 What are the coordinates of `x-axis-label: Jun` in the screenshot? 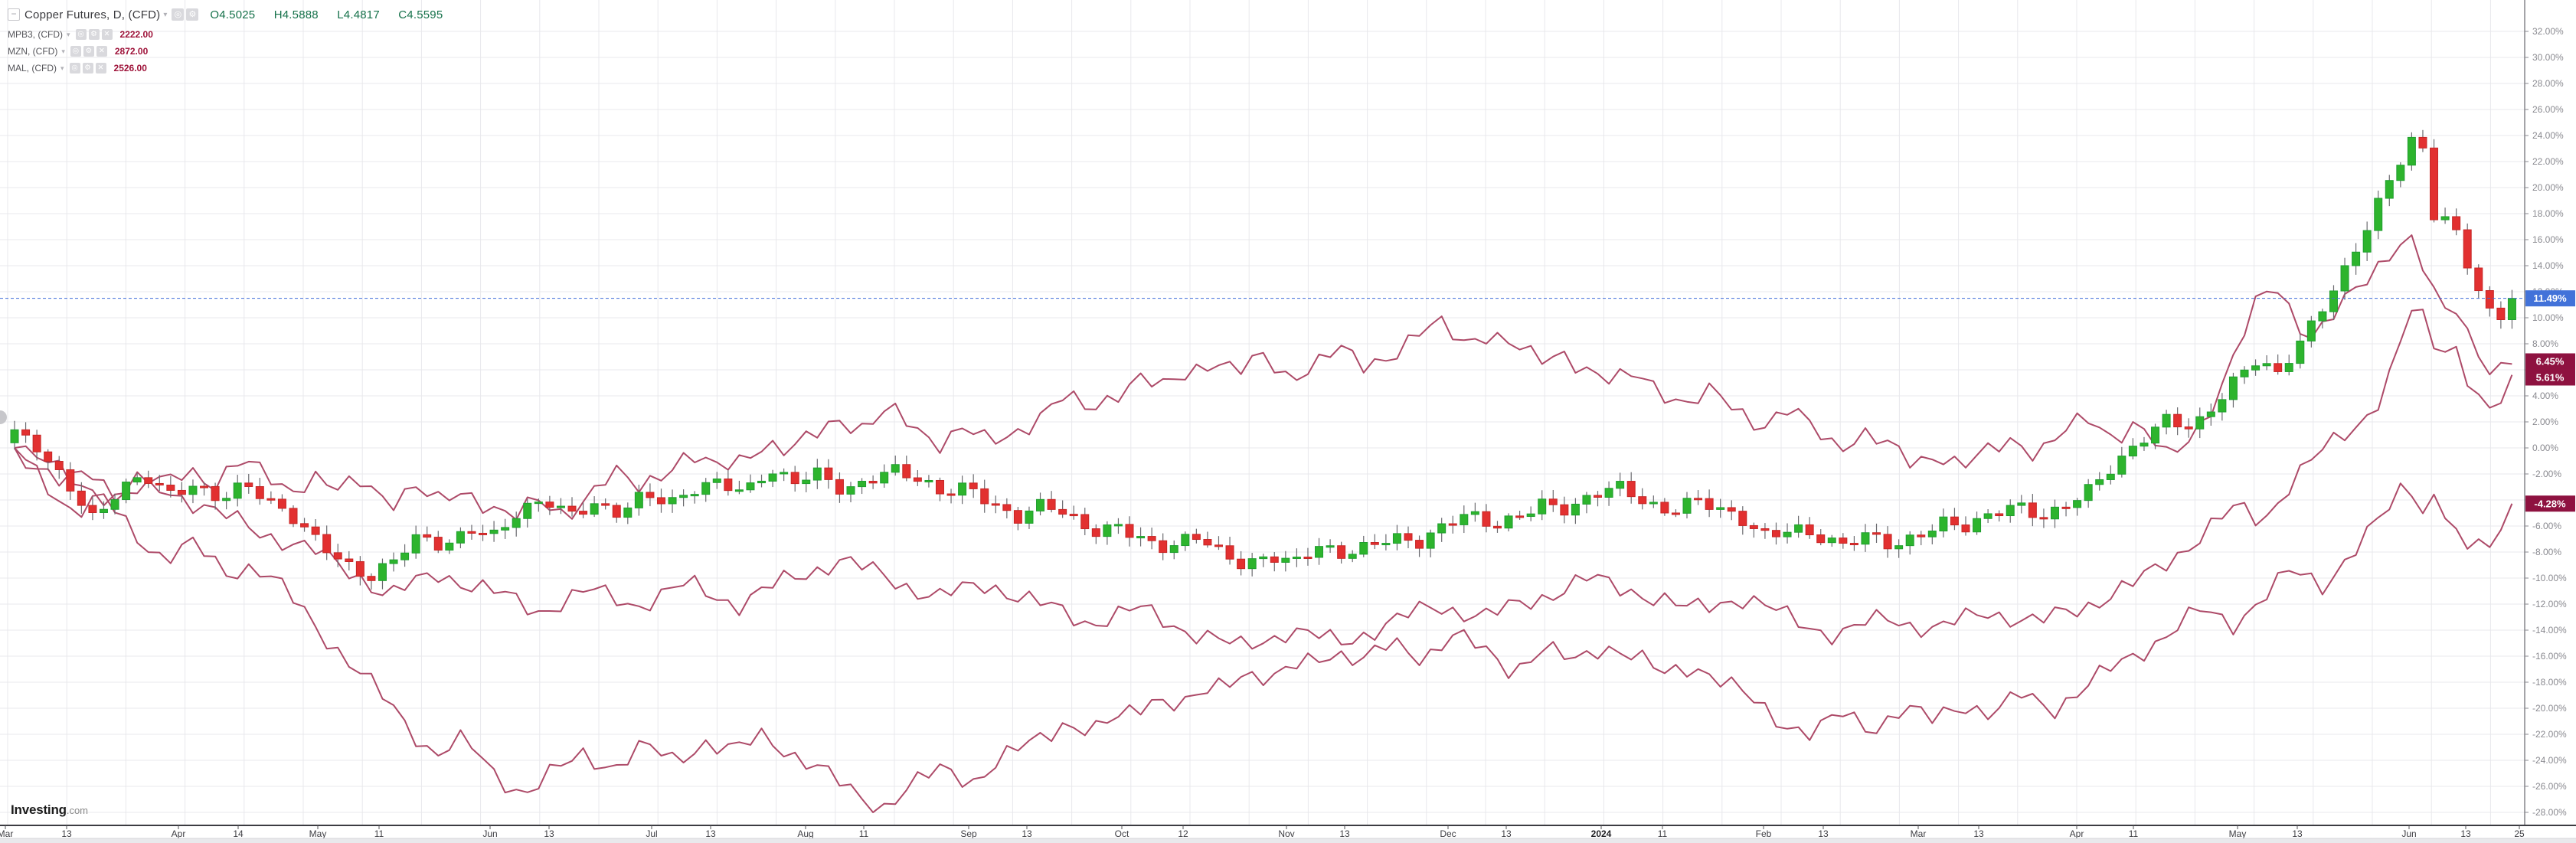 It's located at (2408, 833).